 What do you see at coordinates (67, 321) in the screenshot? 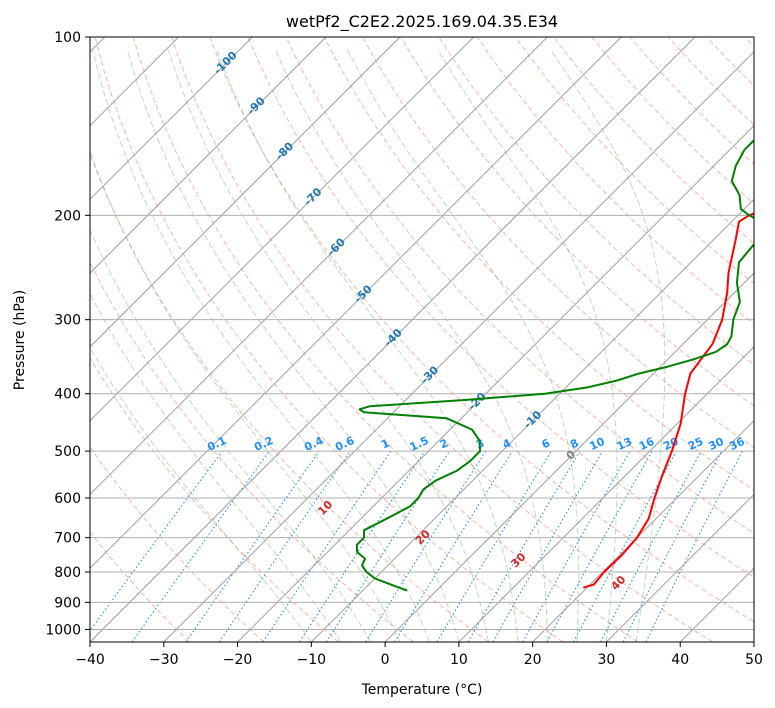
I see `y-tick-label: 300` at bounding box center [67, 321].